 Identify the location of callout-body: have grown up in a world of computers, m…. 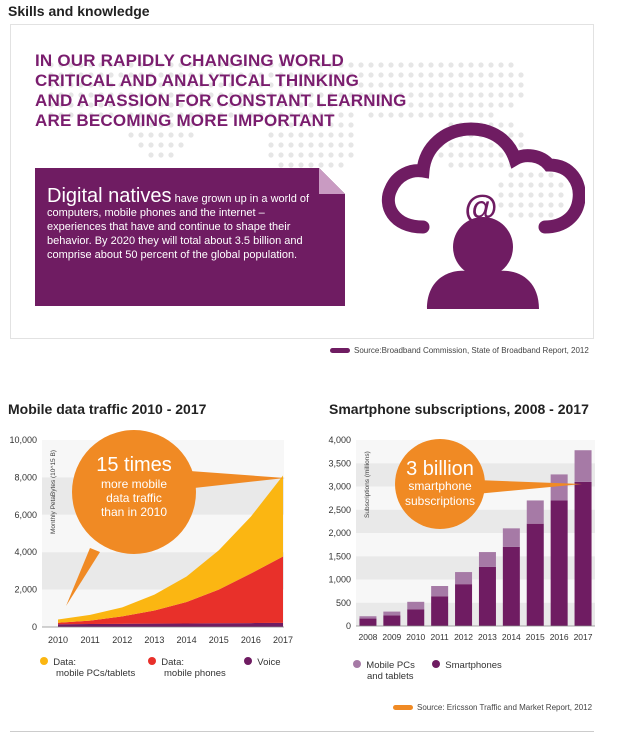
(178, 227).